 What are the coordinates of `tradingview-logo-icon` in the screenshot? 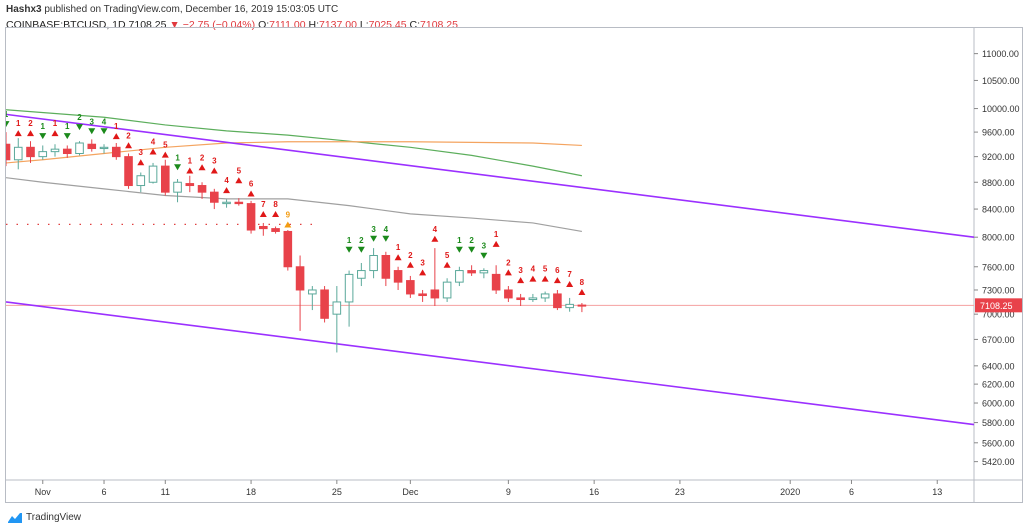 It's located at (15, 517).